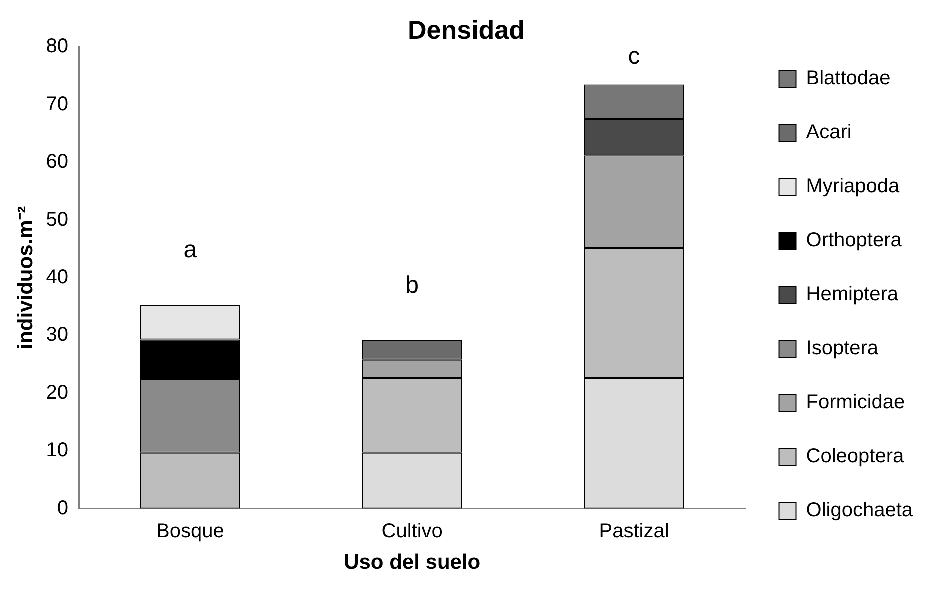 This screenshot has height=590, width=933. Describe the element at coordinates (860, 511) in the screenshot. I see `legend-label: Oligochaeta` at that location.